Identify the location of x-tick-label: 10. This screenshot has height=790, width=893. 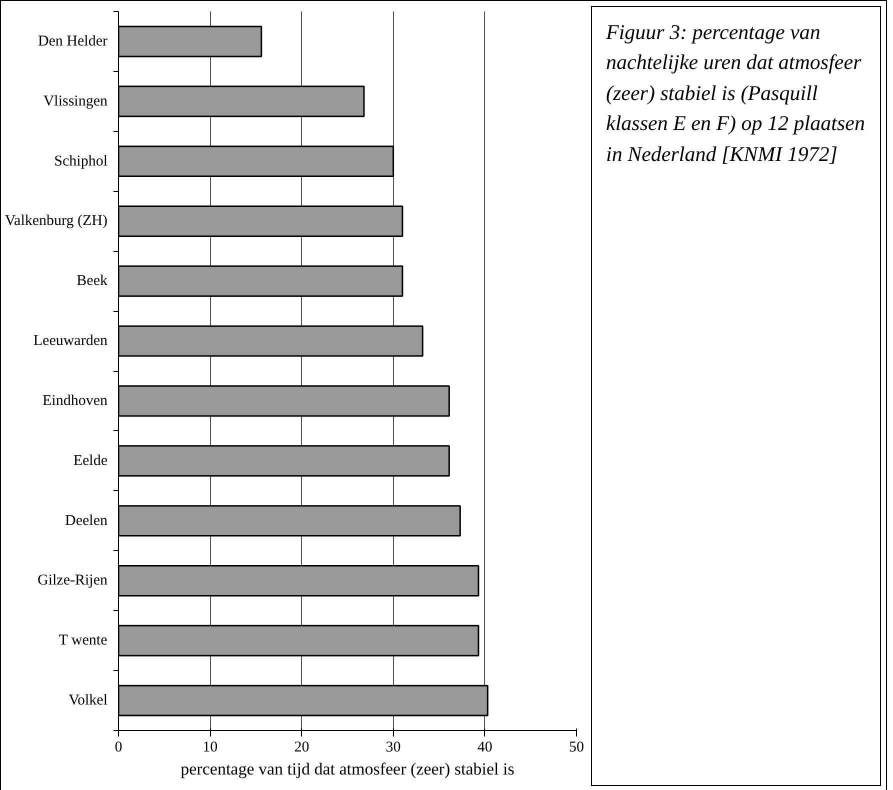
(210, 748).